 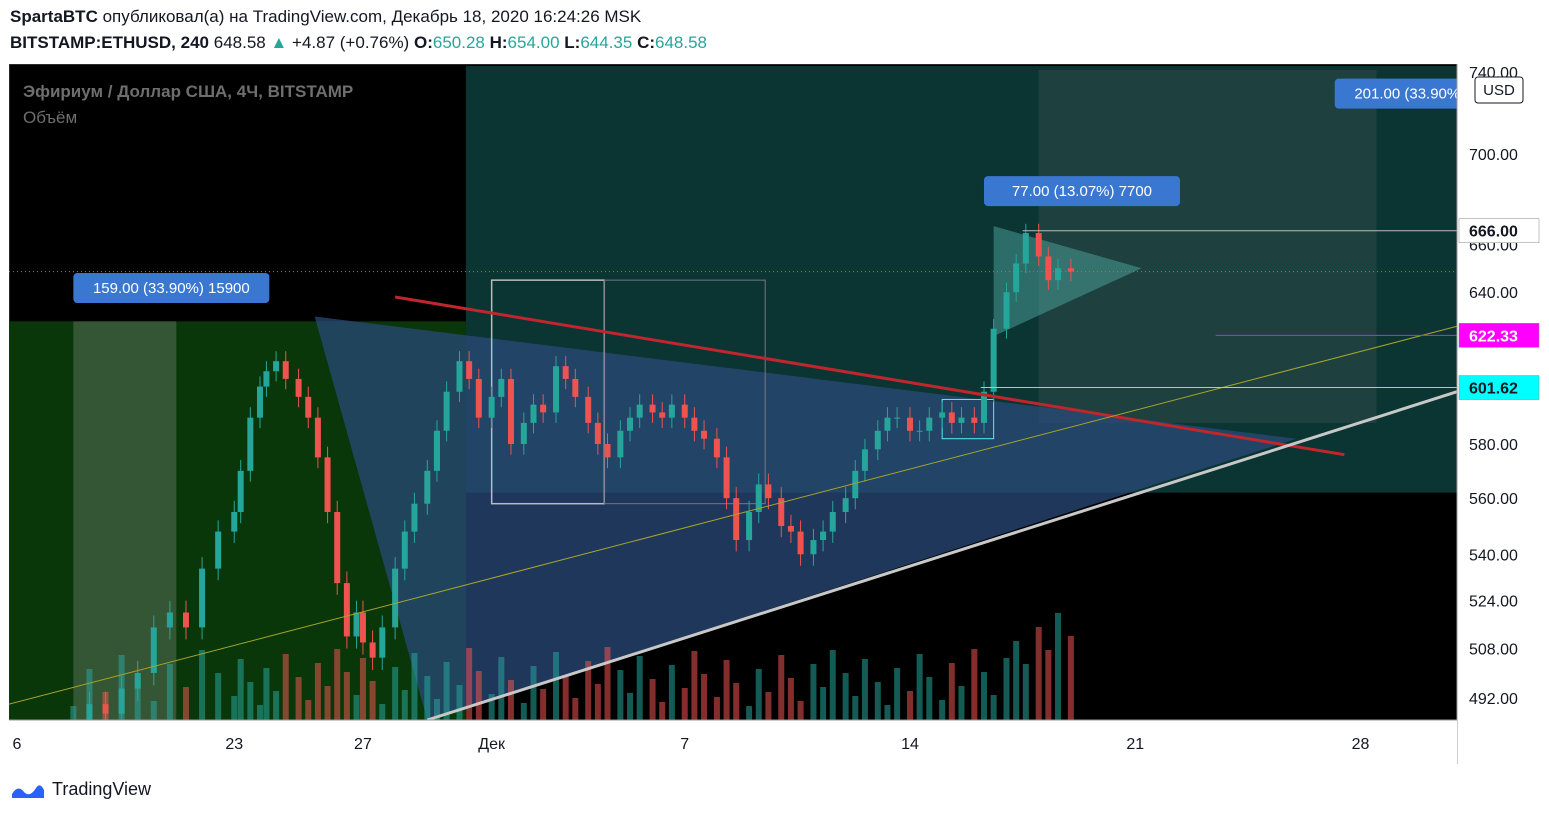 I want to click on time-tick-label: 23, so click(x=234, y=744).